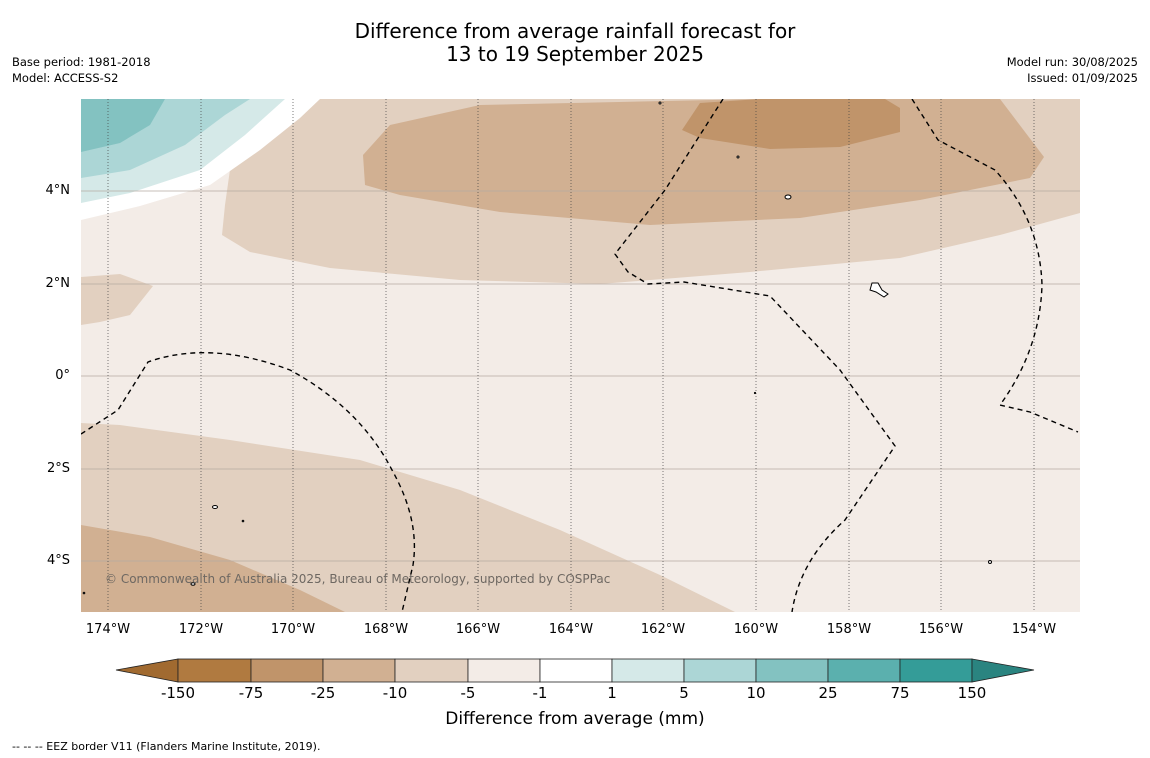 Image resolution: width=1150 pixels, height=758 pixels. I want to click on colorbar-tick-label: -1, so click(540, 693).